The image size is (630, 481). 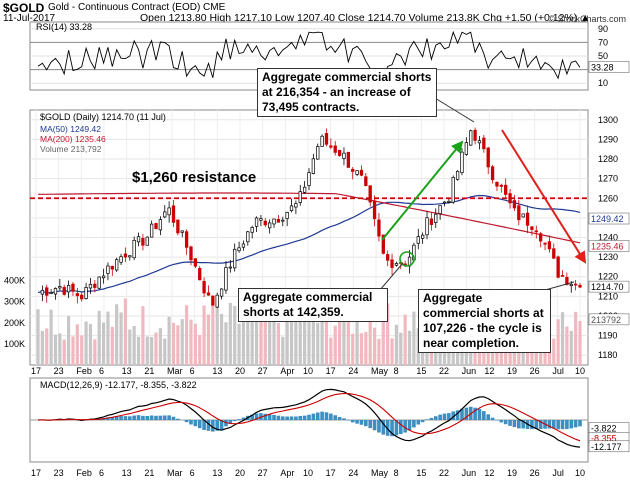 What do you see at coordinates (609, 67) in the screenshot?
I see `rsi-tag-bg` at bounding box center [609, 67].